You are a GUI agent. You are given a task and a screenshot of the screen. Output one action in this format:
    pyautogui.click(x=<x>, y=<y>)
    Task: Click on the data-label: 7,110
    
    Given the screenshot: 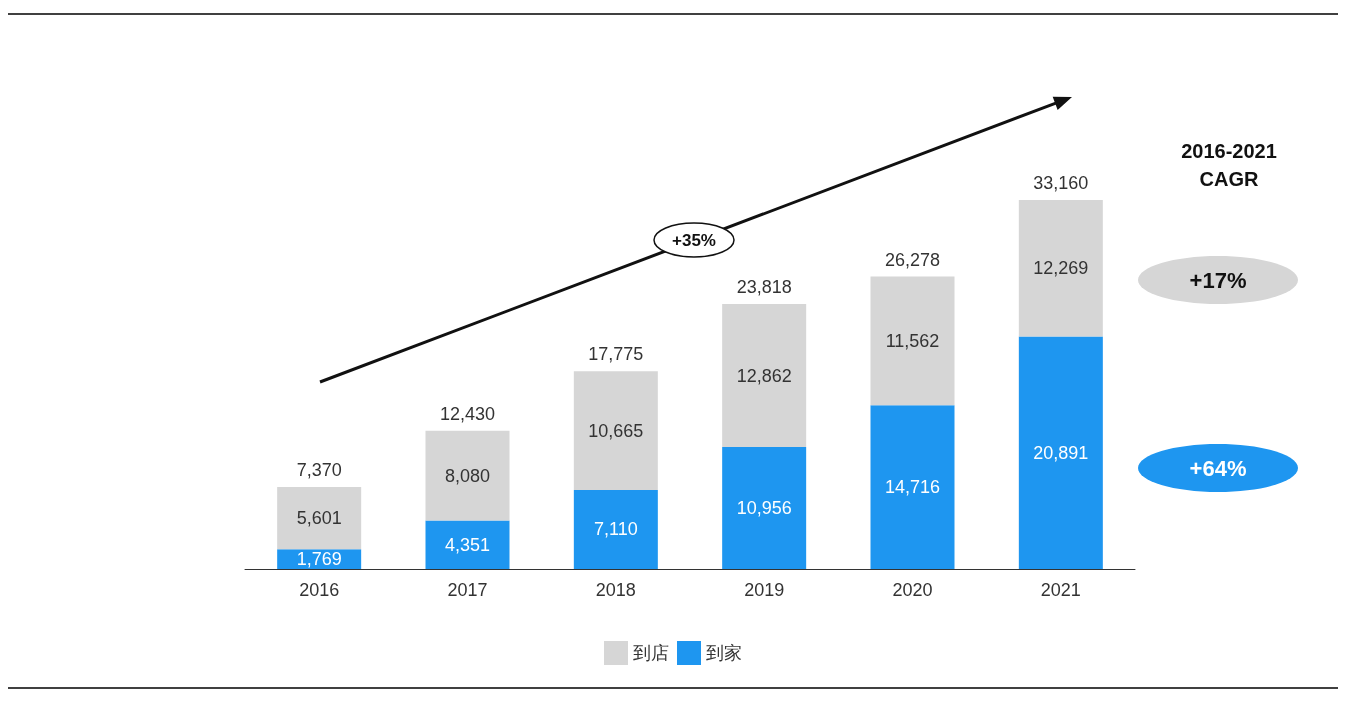 What is the action you would take?
    pyautogui.click(x=615, y=529)
    